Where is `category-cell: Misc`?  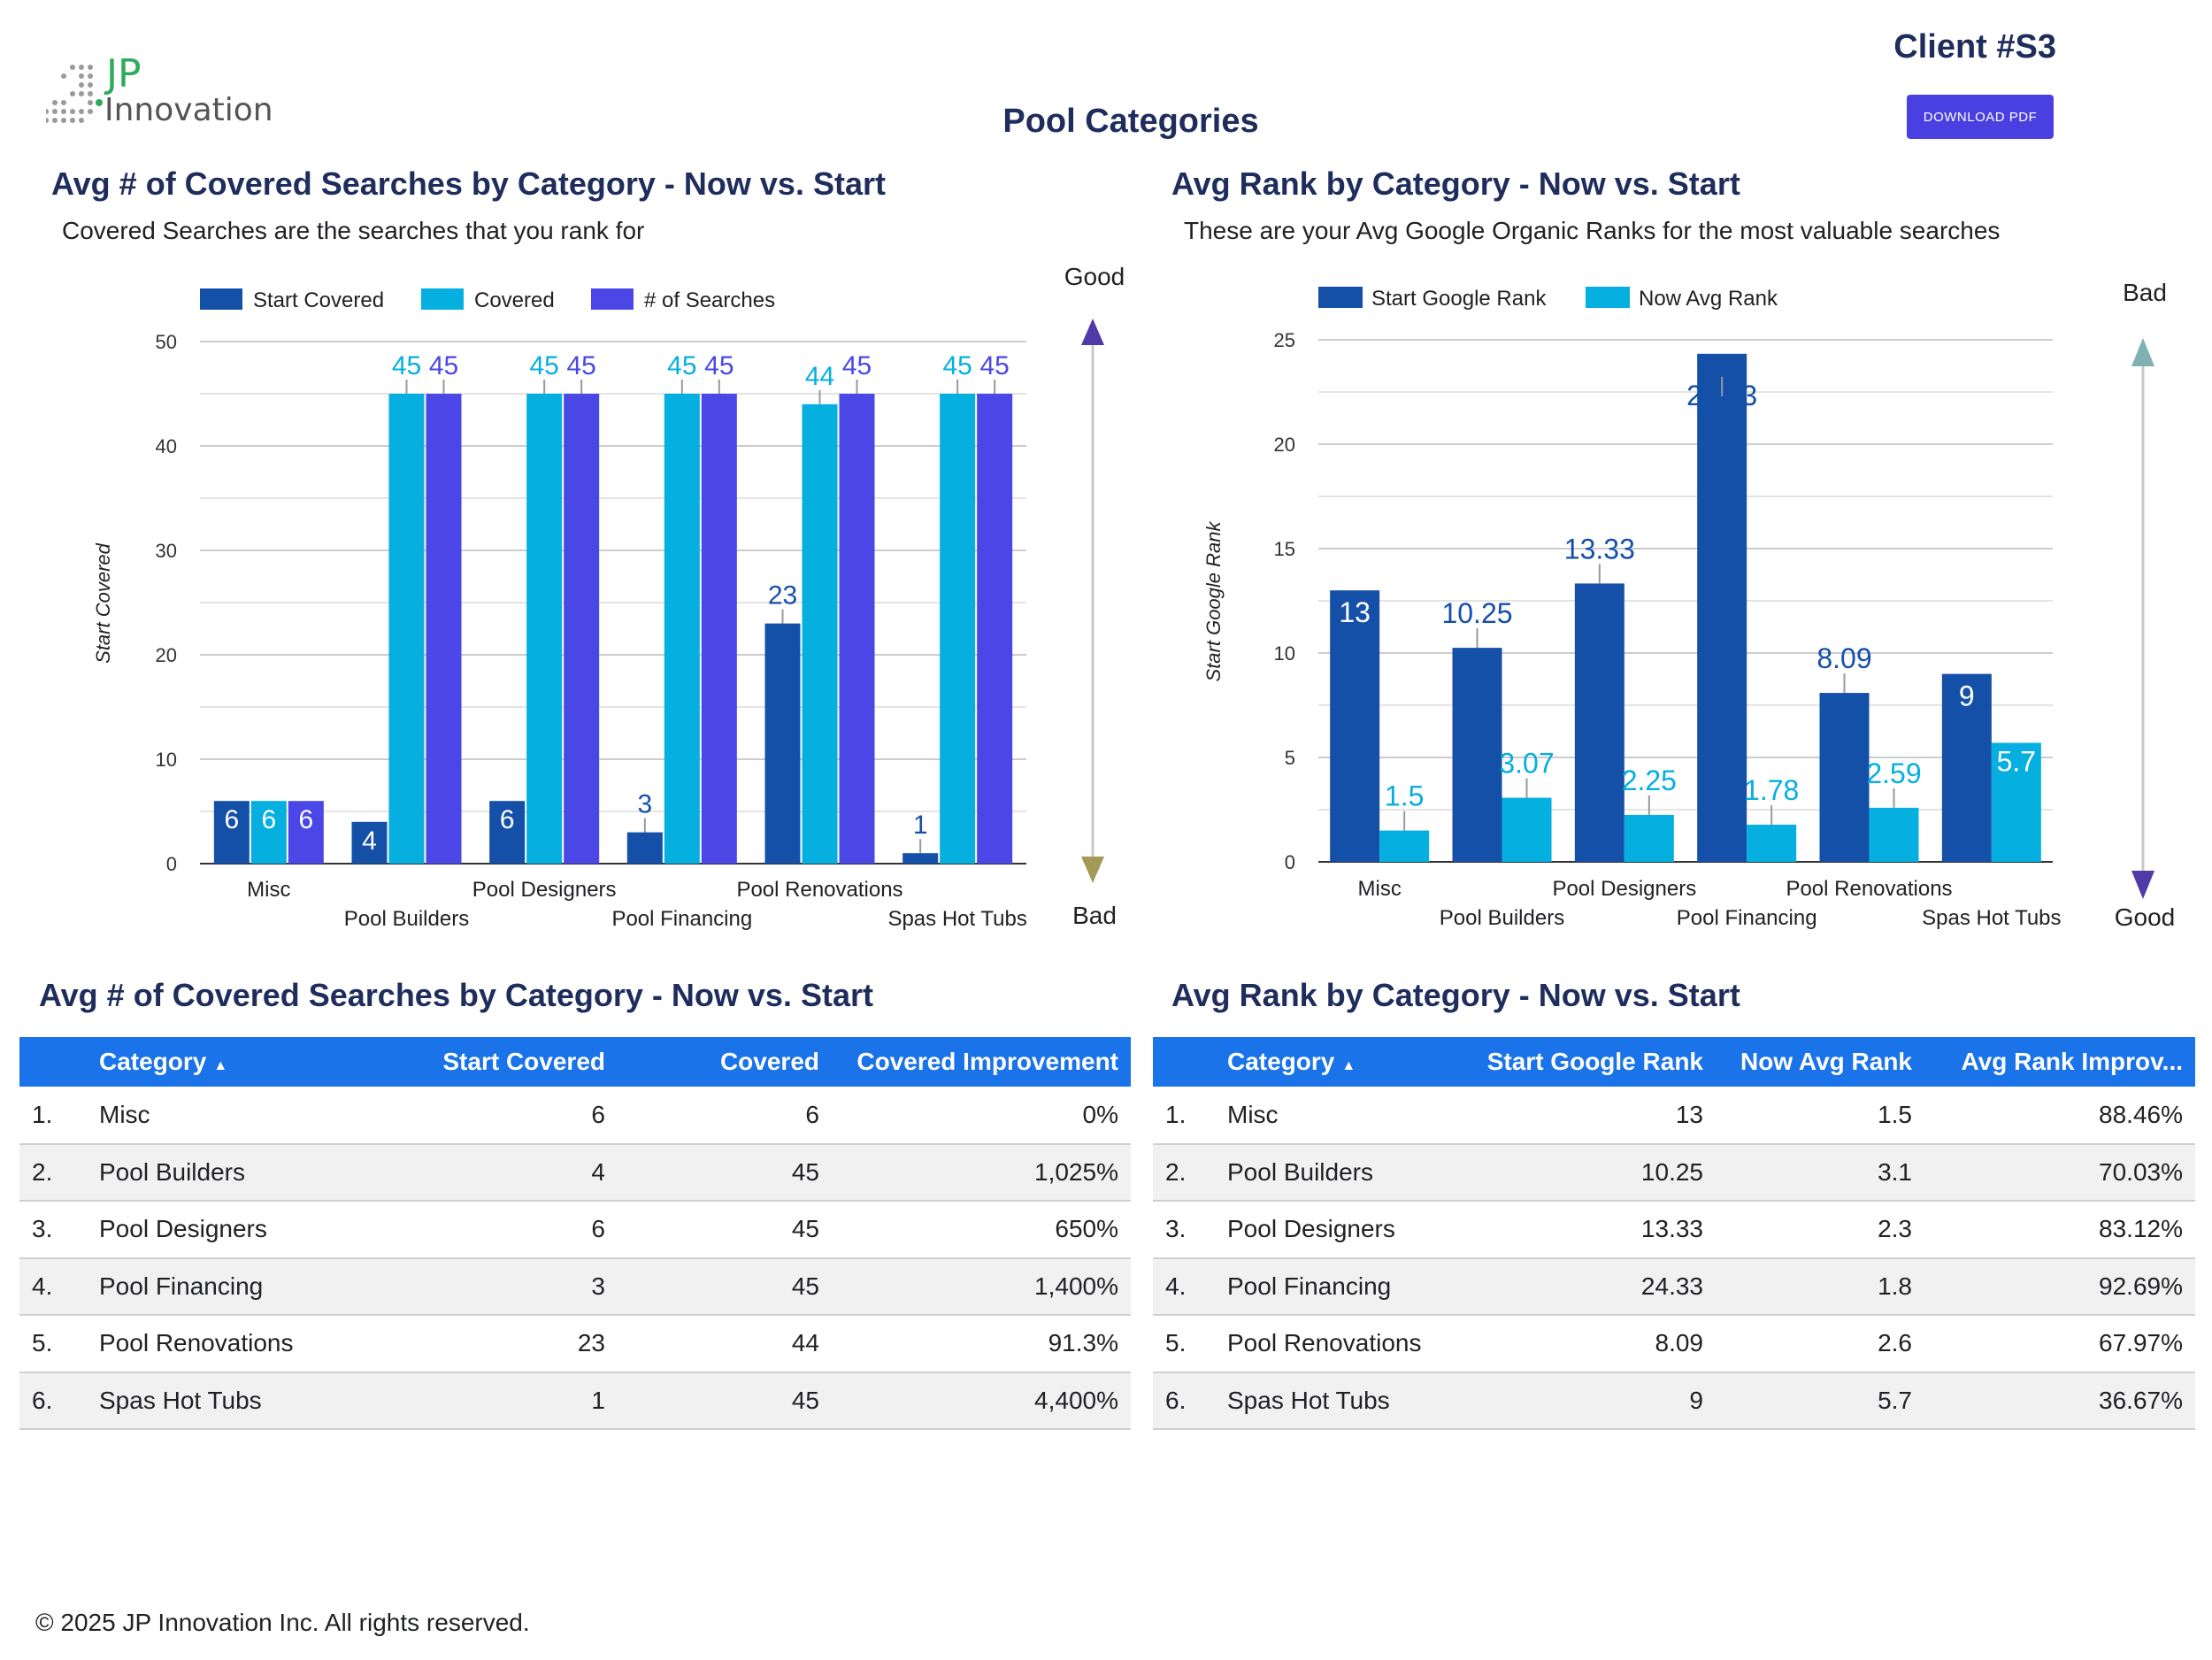 category-cell: Misc is located at coordinates (1331, 1116).